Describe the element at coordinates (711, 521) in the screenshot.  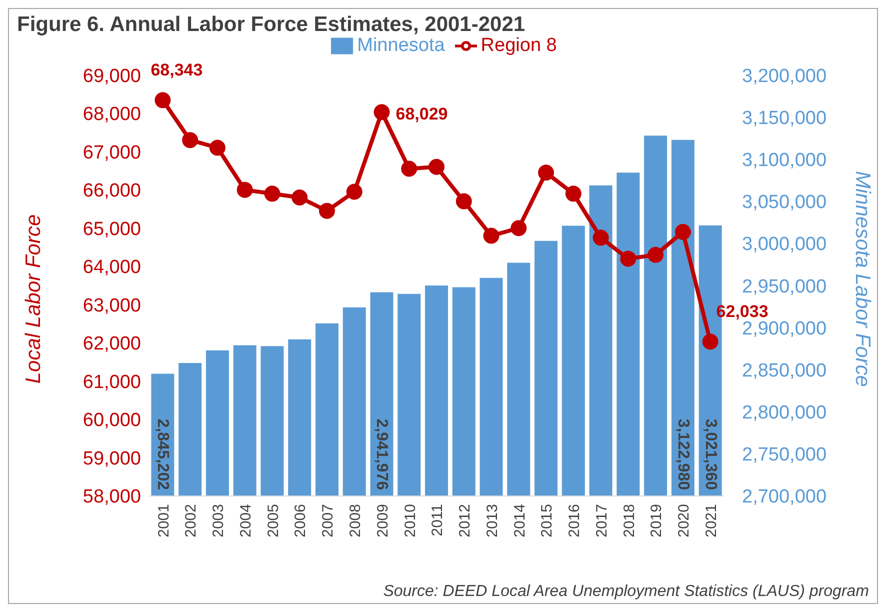
I see `x-tick-label: 2021` at that location.